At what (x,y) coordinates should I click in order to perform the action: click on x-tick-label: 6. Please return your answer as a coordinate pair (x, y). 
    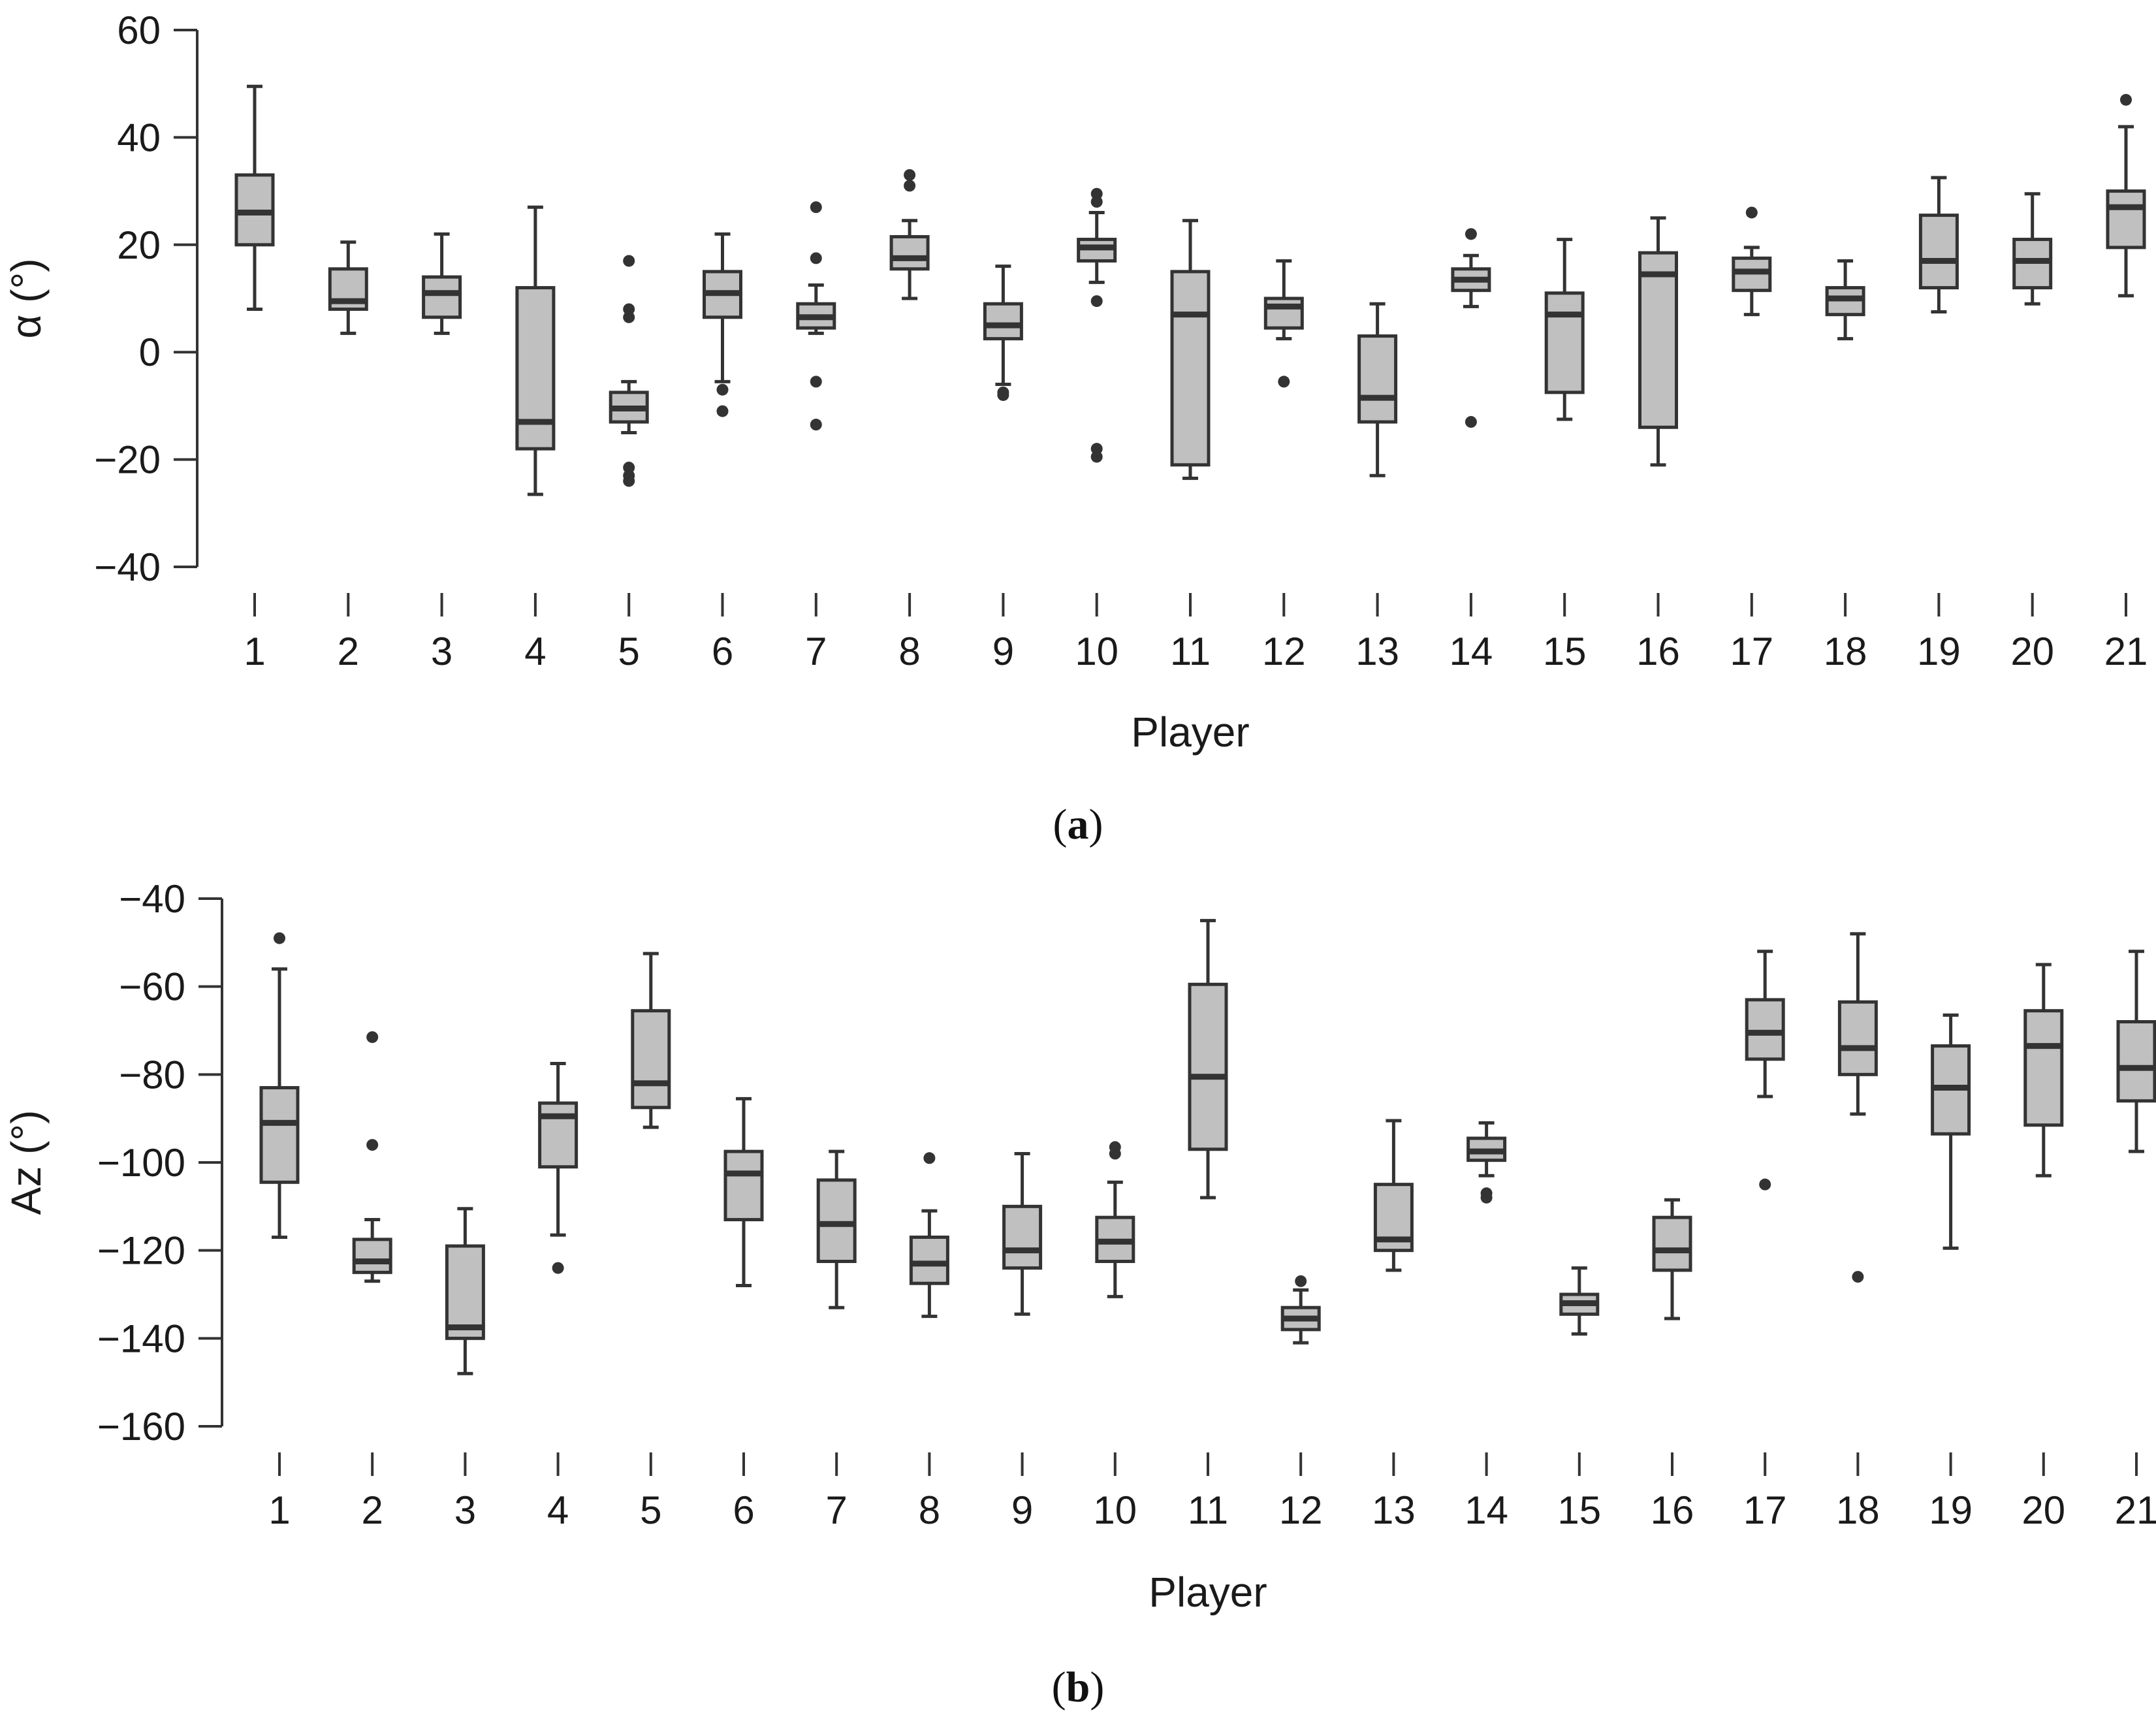
    Looking at the image, I should click on (723, 651).